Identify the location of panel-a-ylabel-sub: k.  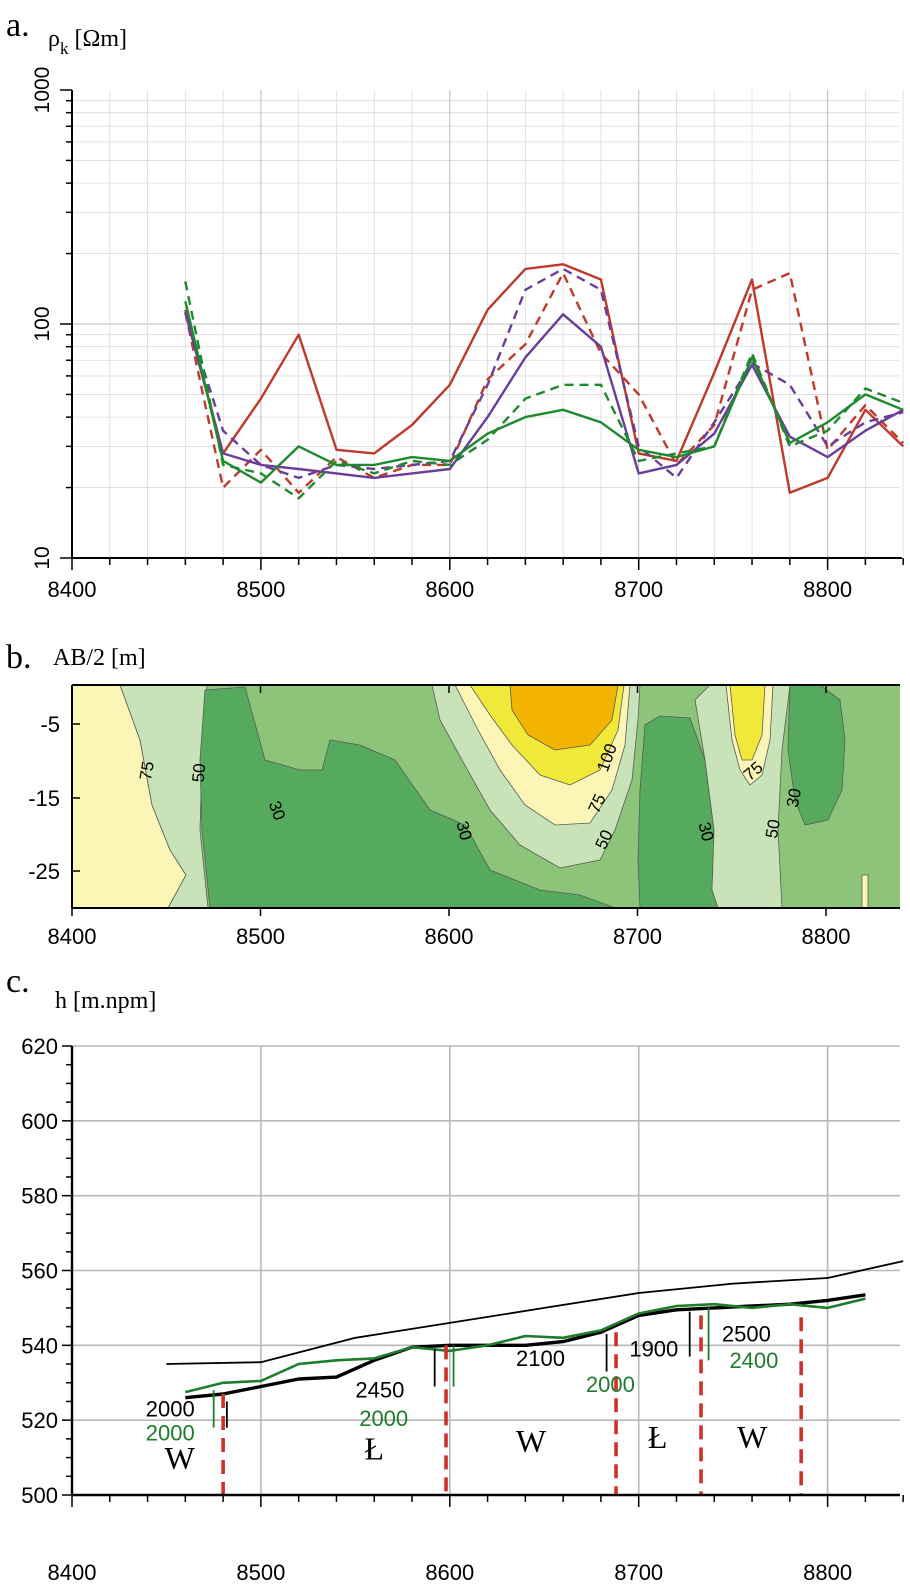
(64, 48).